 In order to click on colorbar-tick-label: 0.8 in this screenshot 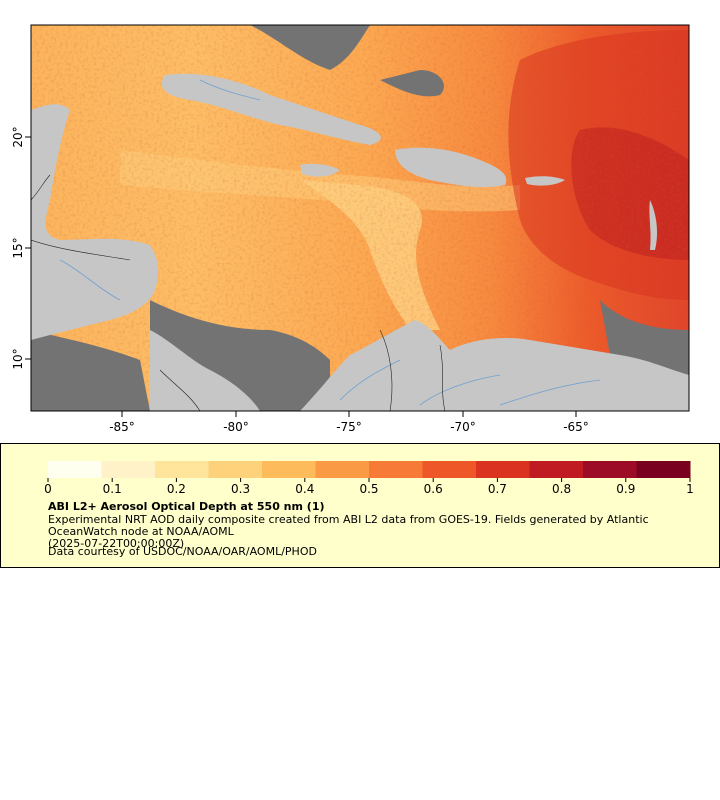, I will do `click(561, 489)`.